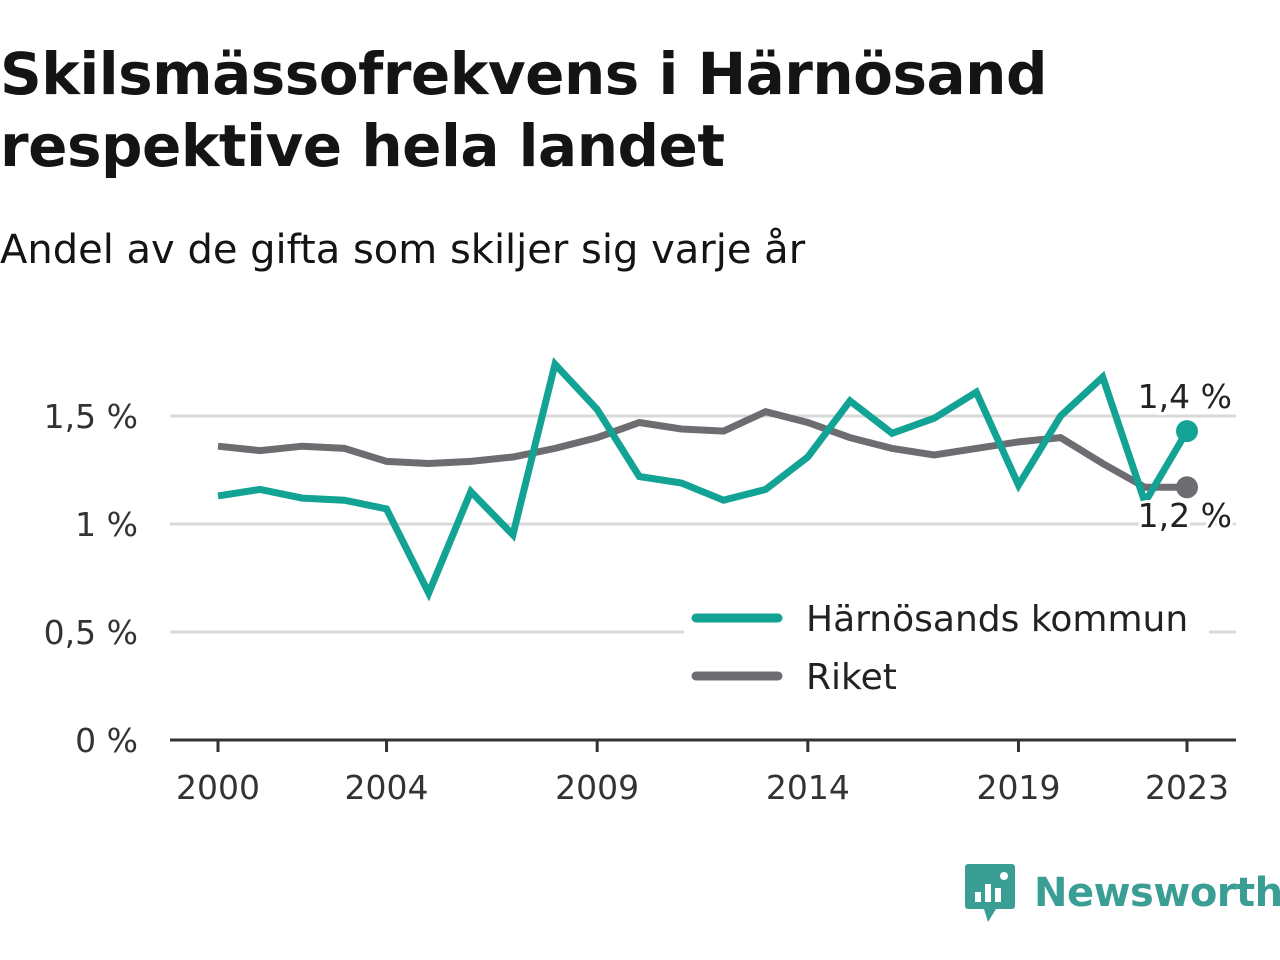  I want to click on newsworthy-logo-icon, so click(990, 893).